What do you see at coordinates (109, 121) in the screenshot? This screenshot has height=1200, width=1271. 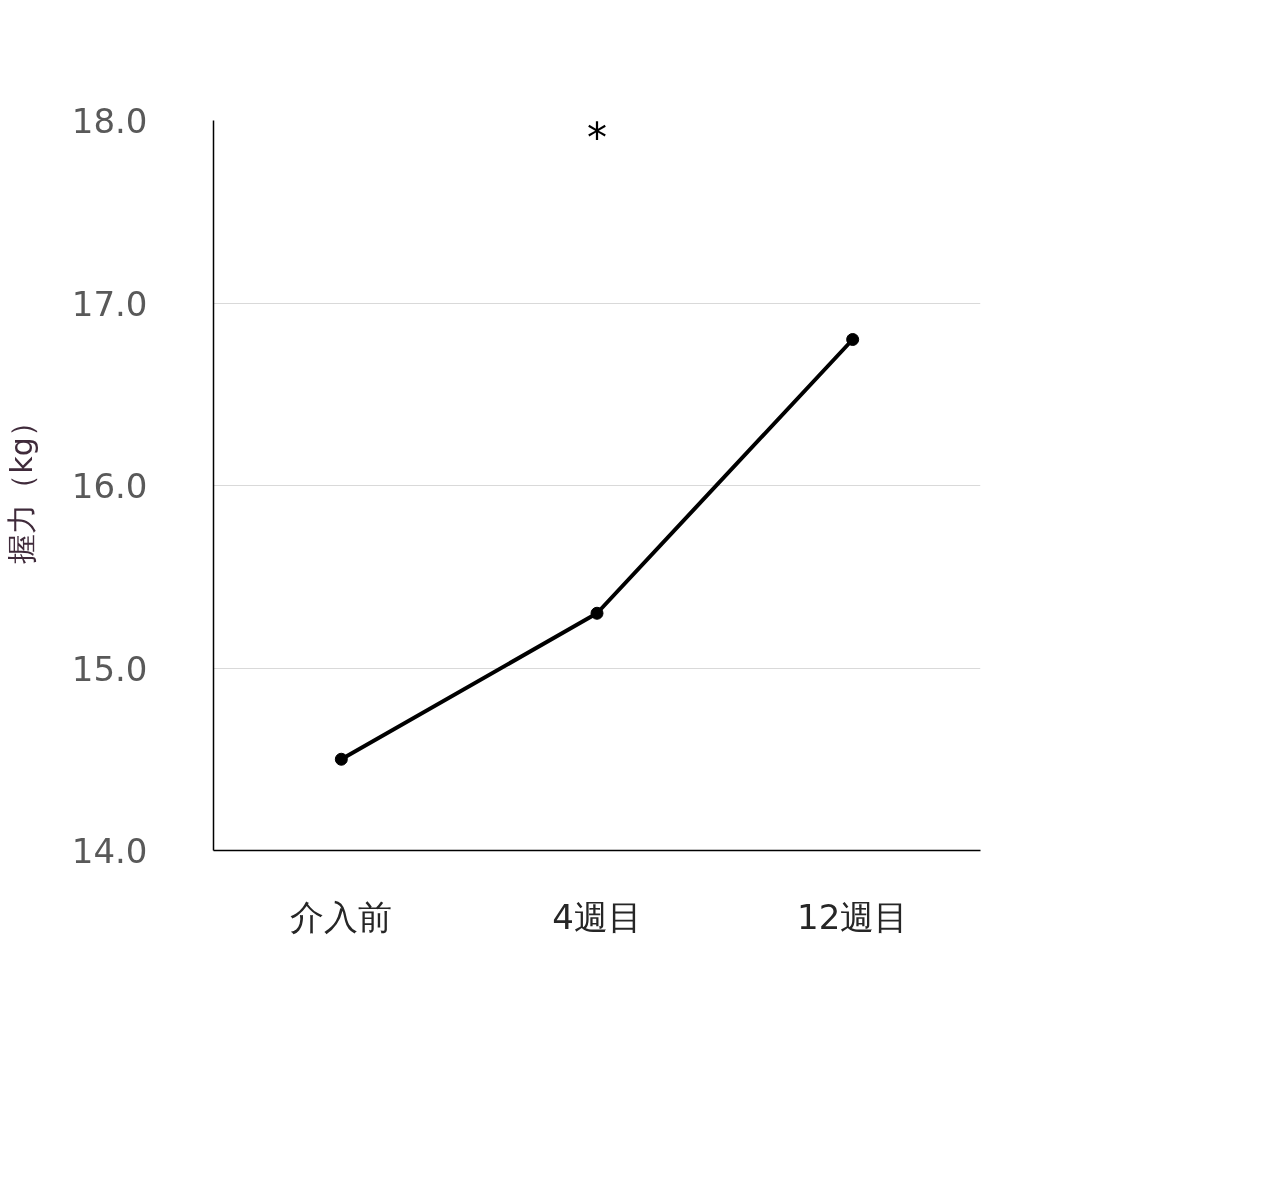 I see `y-tick-label: 18.0` at bounding box center [109, 121].